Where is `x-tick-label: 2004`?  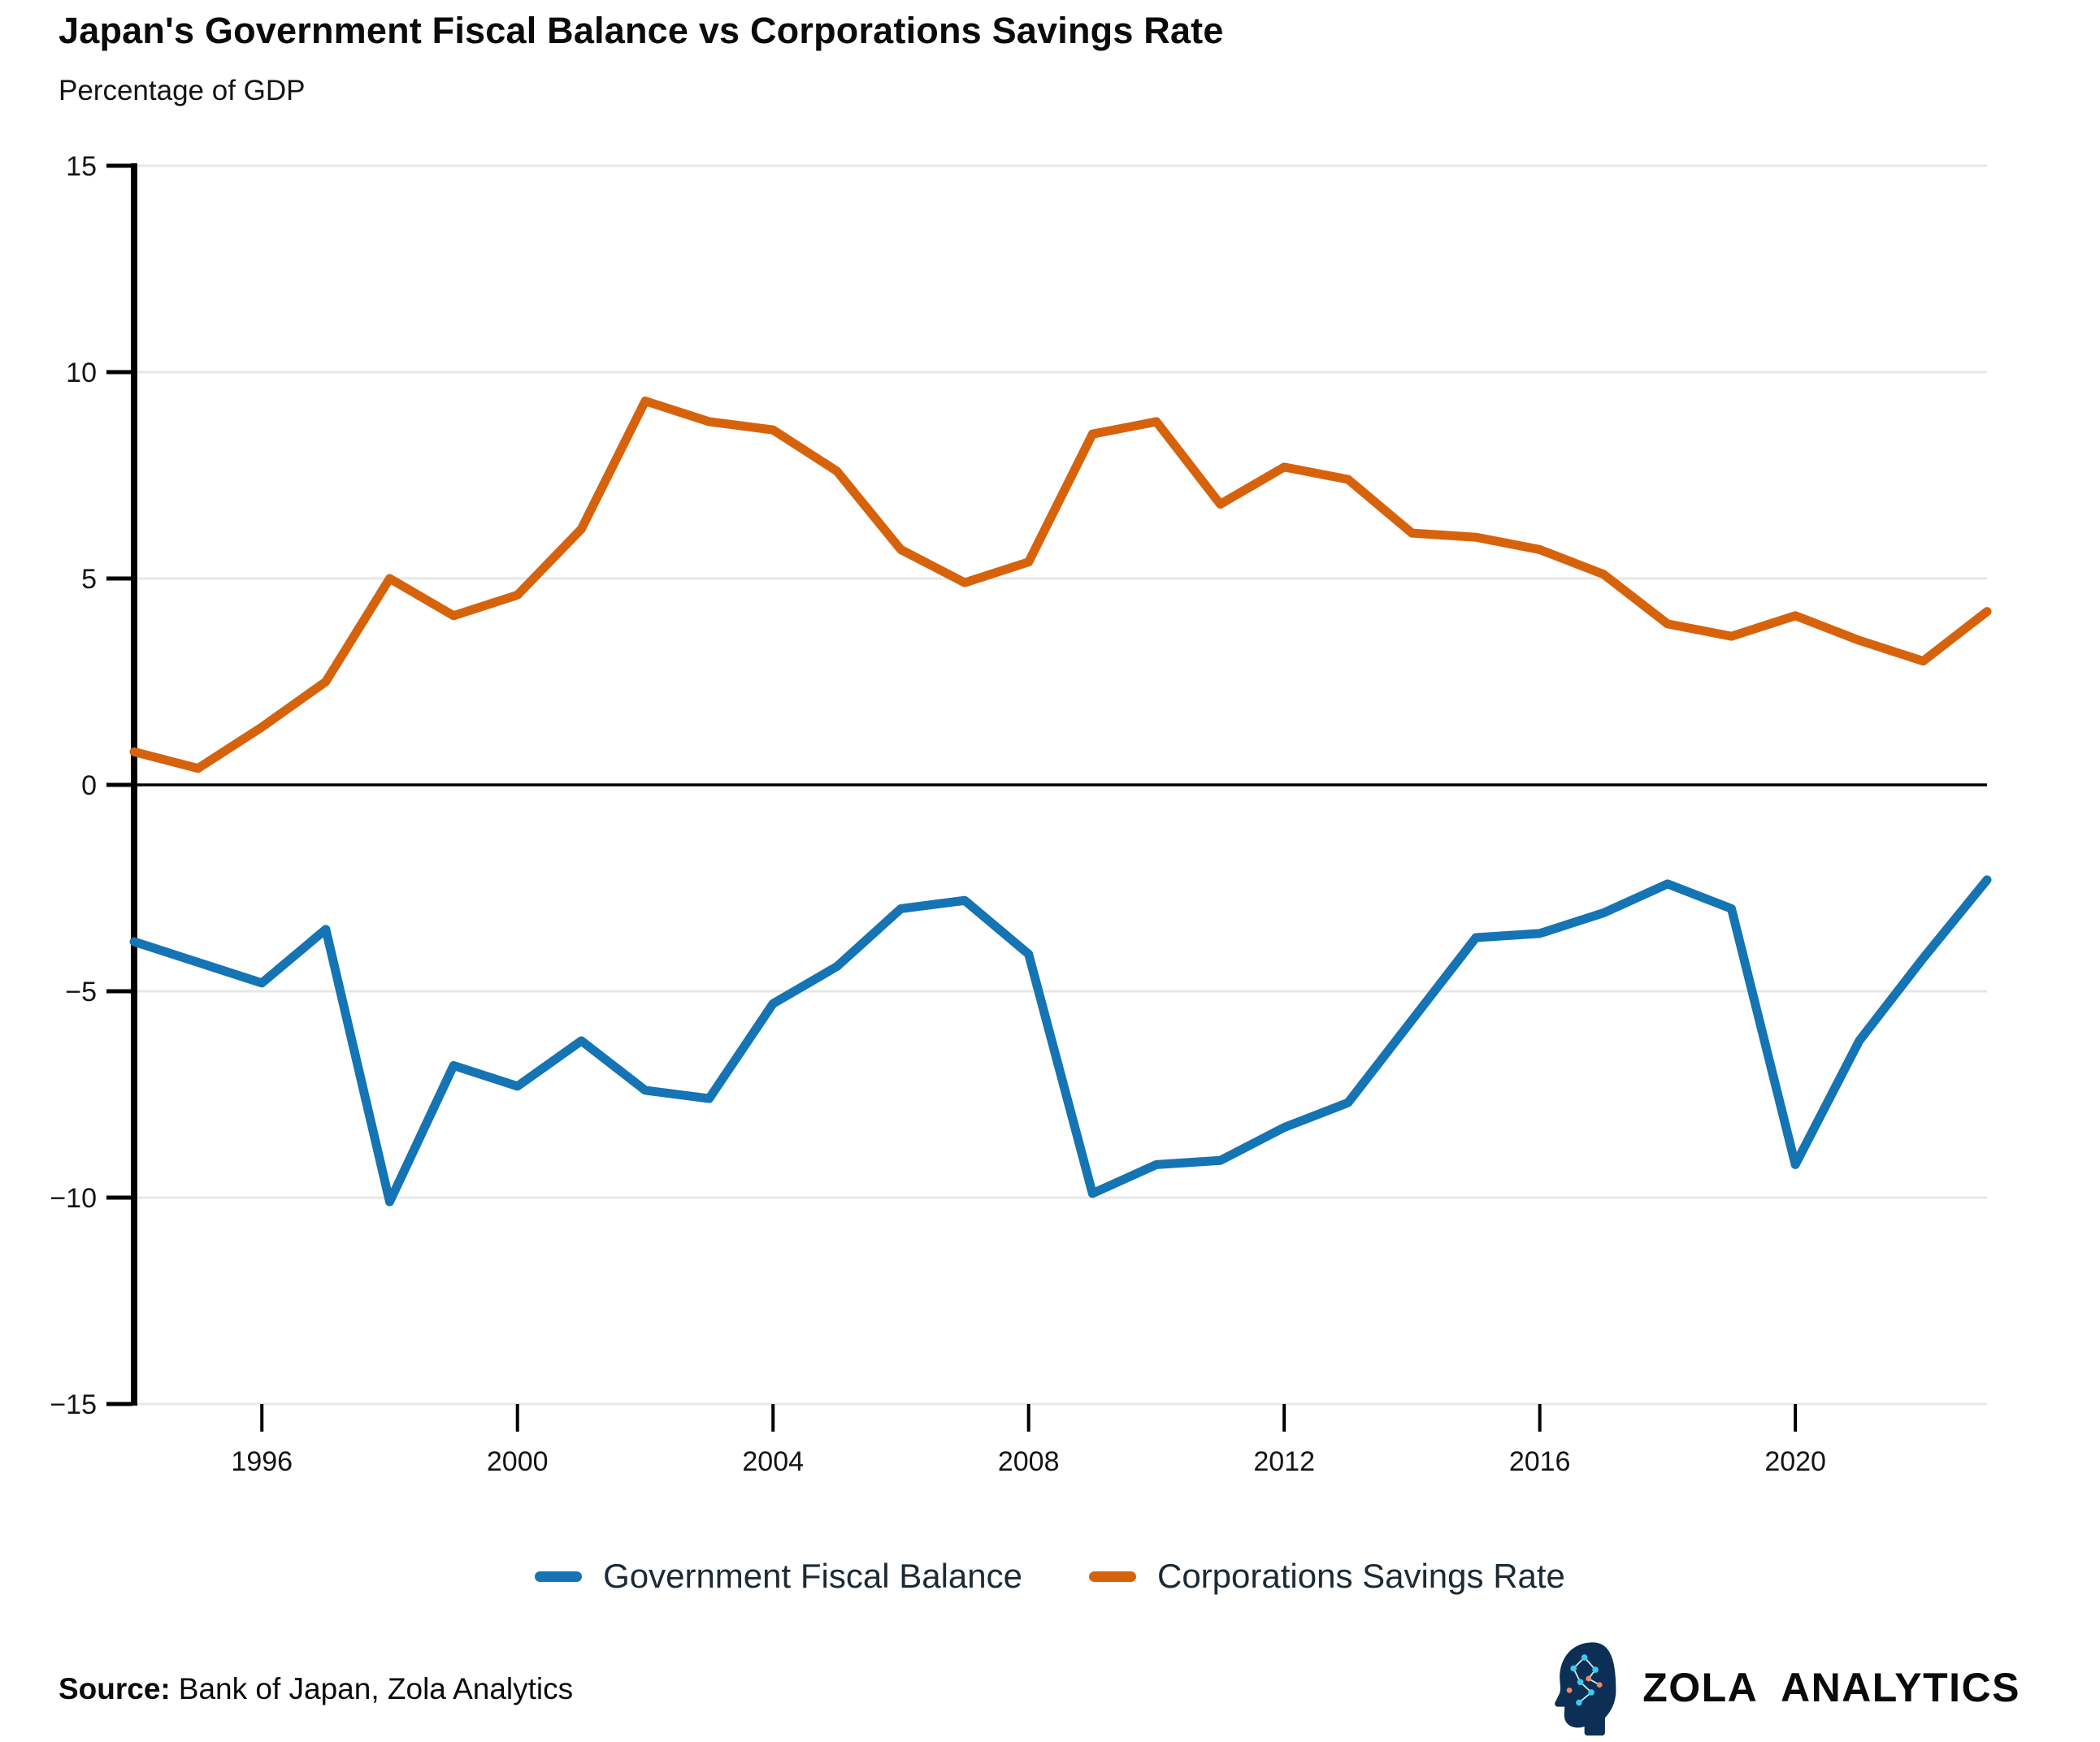 x-tick-label: 2004 is located at coordinates (773, 1462).